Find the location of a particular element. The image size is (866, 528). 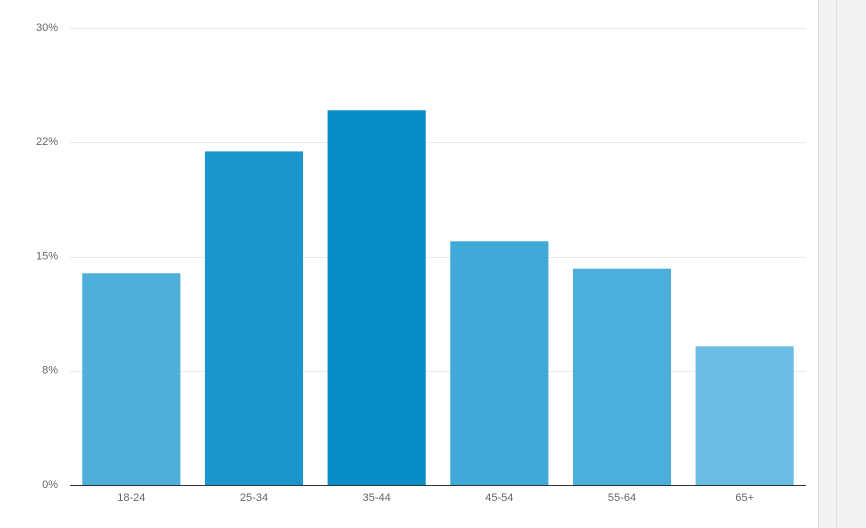

x-tick-label: 18-24 is located at coordinates (131, 498).